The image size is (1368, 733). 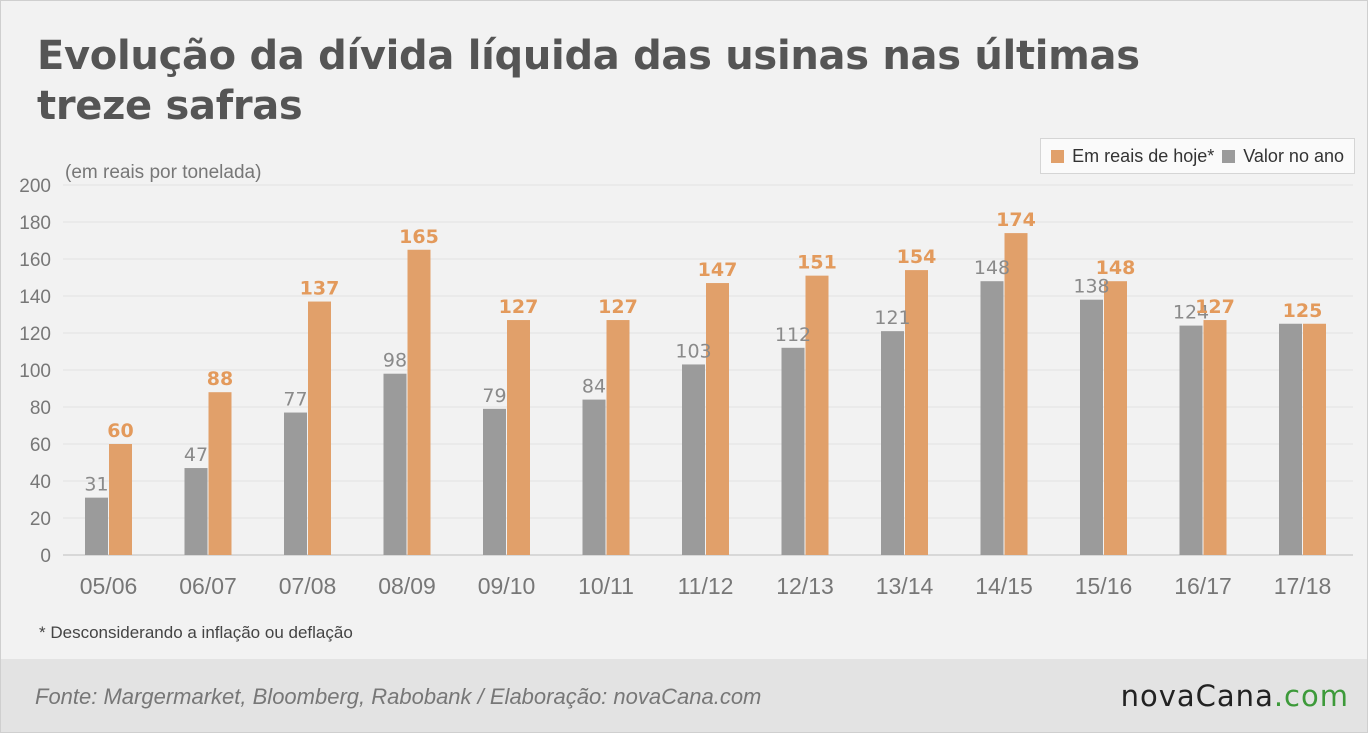 I want to click on y-axis-label: (em reais por tonelada), so click(x=163, y=172).